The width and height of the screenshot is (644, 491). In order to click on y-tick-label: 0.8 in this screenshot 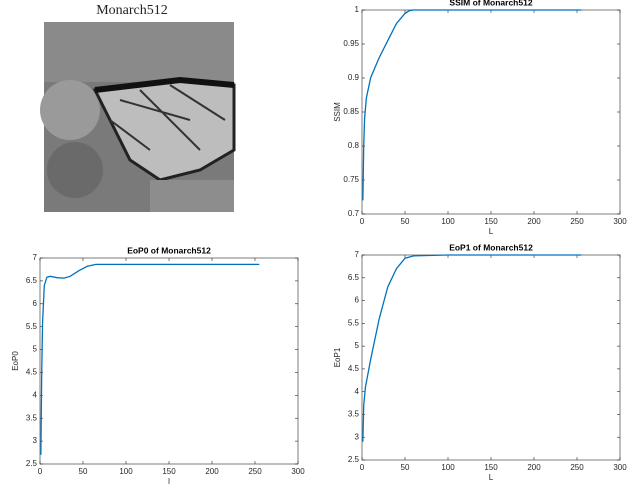, I will do `click(354, 145)`.